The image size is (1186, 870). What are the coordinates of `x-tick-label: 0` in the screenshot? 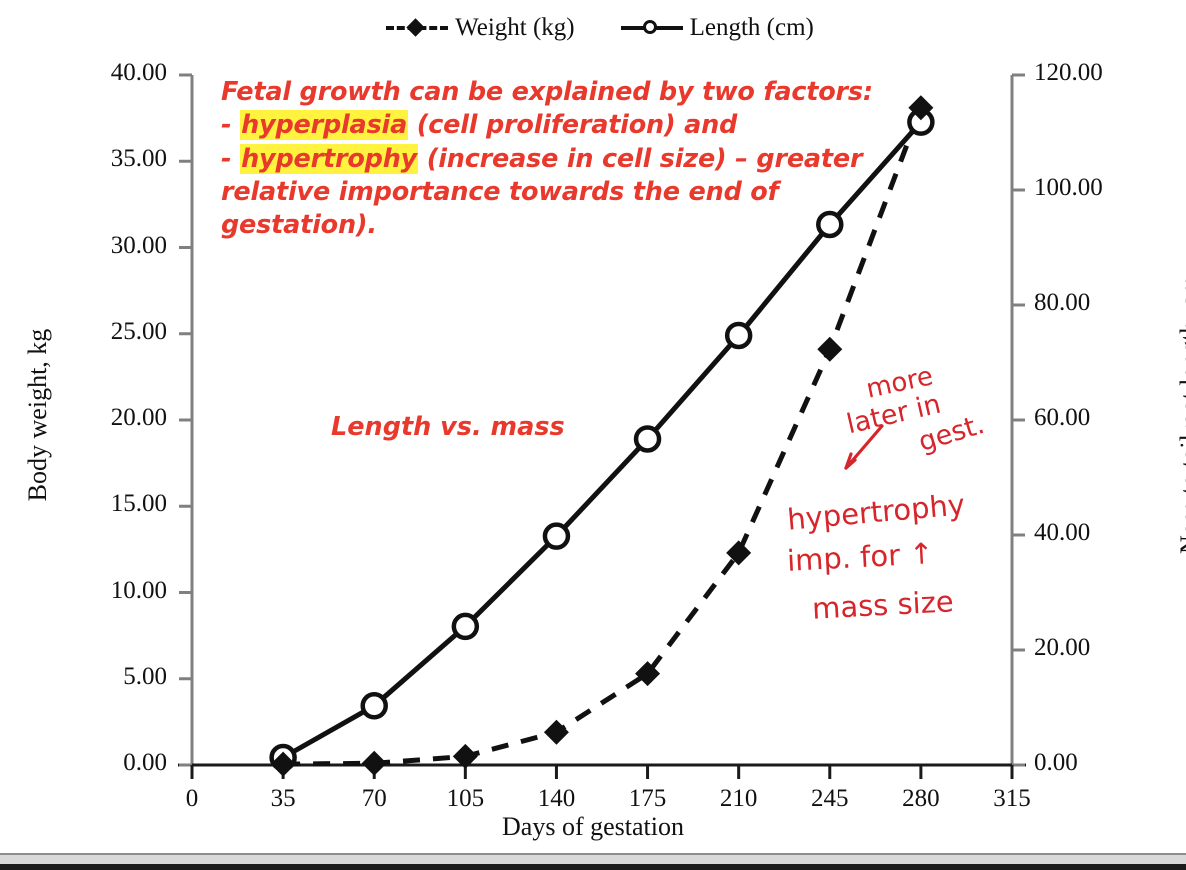 It's located at (192, 798).